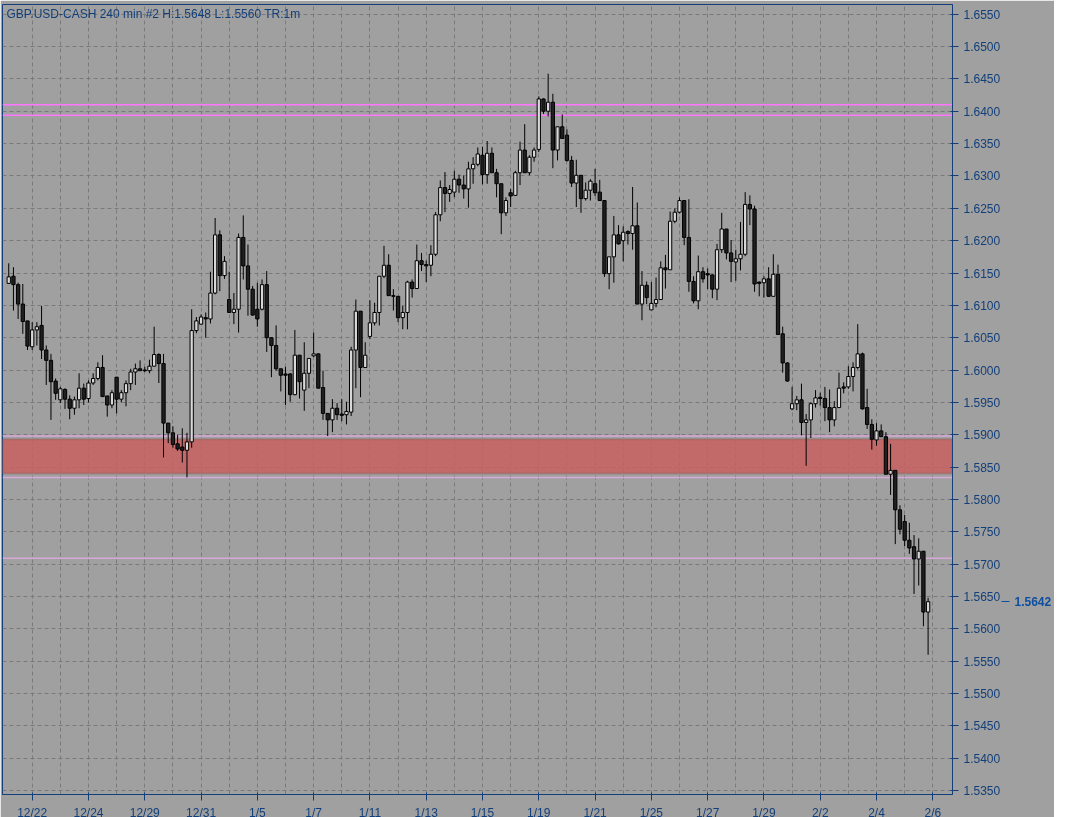  I want to click on y-tick-label: 1.5350, so click(982, 791).